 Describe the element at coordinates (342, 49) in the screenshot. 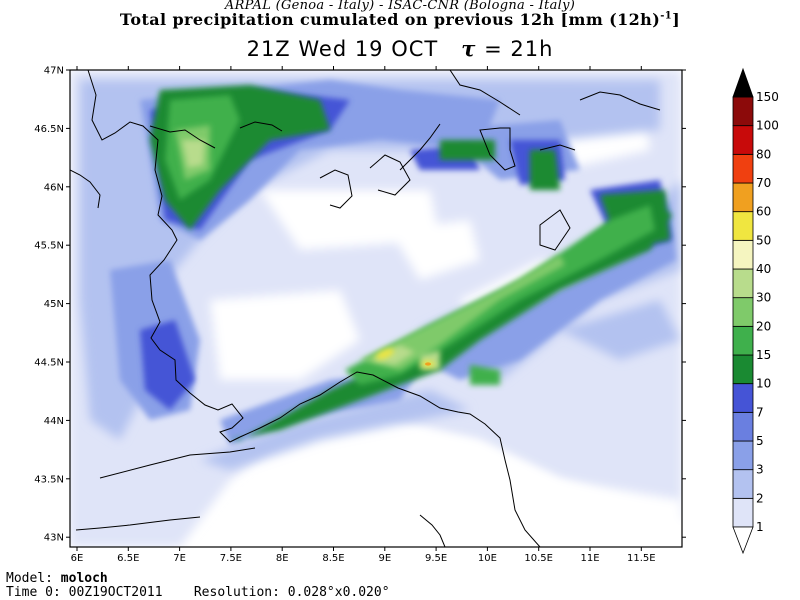

I see `valid-time-text: 21Z Wed 19 OCT` at that location.